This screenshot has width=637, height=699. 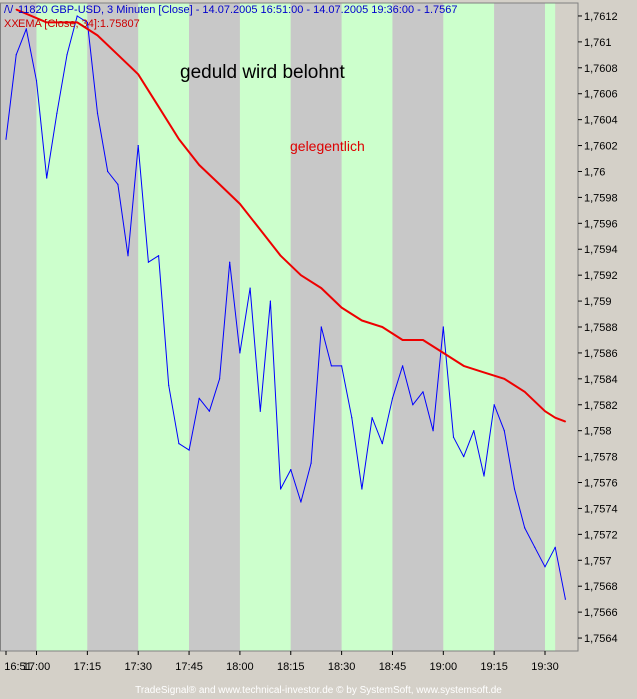 What do you see at coordinates (138, 667) in the screenshot?
I see `x-tick-label: 17:30` at bounding box center [138, 667].